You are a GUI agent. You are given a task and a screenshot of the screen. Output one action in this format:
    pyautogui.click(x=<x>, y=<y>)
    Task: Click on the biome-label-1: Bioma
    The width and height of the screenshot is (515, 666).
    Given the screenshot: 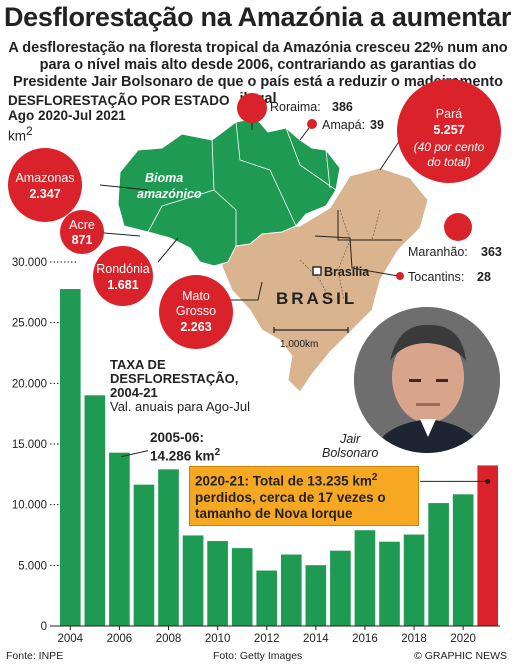 What is the action you would take?
    pyautogui.click(x=164, y=178)
    